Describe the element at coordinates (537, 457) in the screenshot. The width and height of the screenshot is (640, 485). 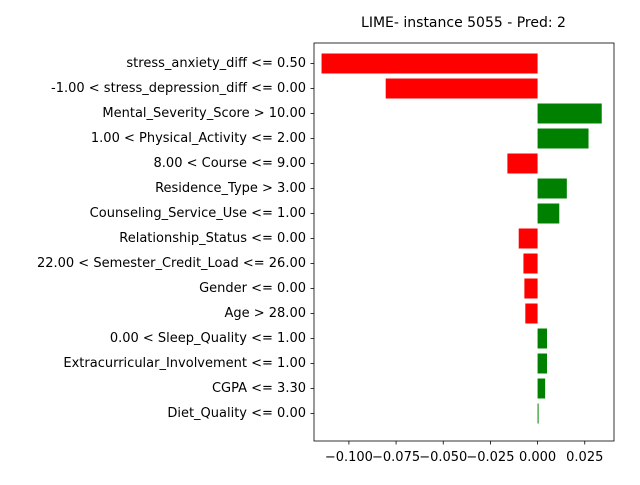
I see `x-tick-label: 0.000` at that location.